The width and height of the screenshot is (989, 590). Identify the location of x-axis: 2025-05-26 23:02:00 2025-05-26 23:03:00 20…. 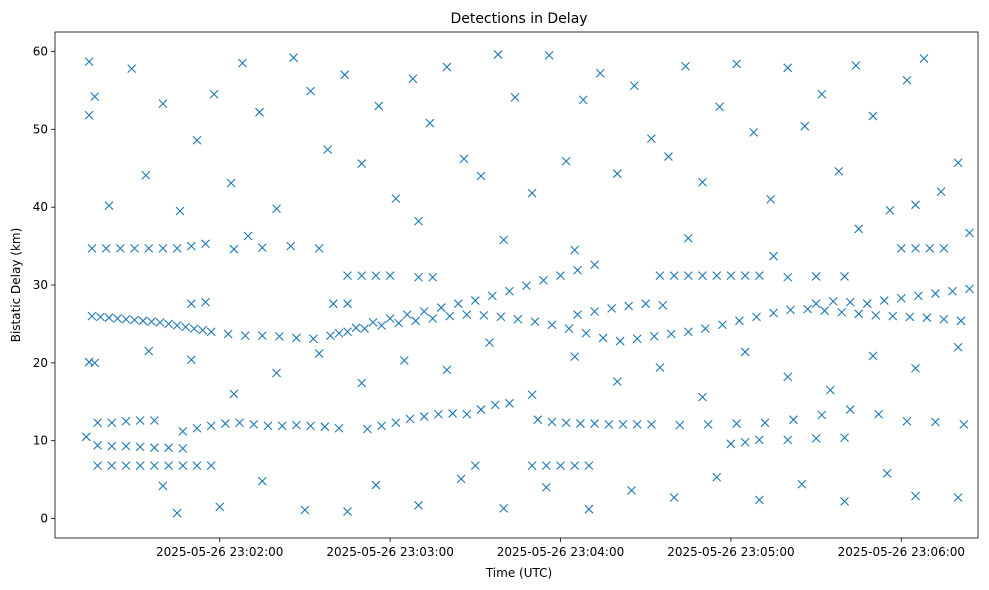
(560, 548).